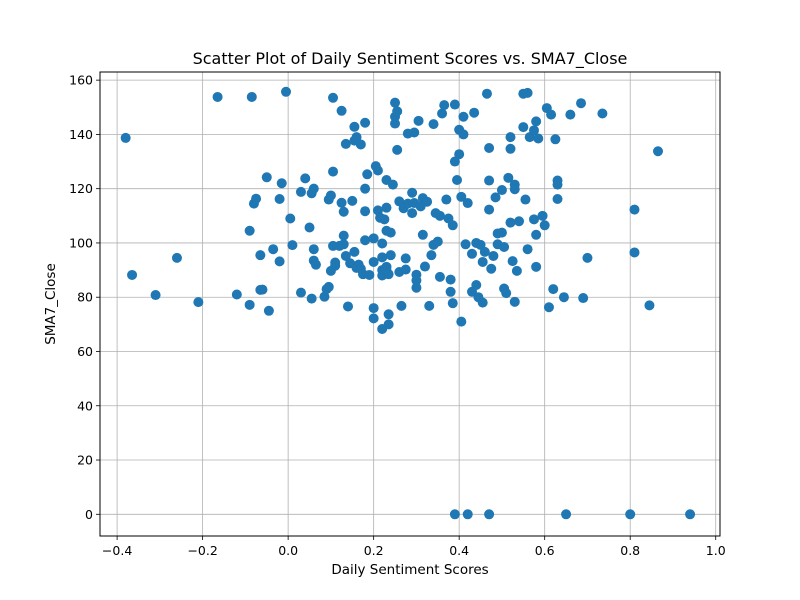 The width and height of the screenshot is (800, 600). What do you see at coordinates (117, 550) in the screenshot?
I see `x-tick-label: −0.4` at bounding box center [117, 550].